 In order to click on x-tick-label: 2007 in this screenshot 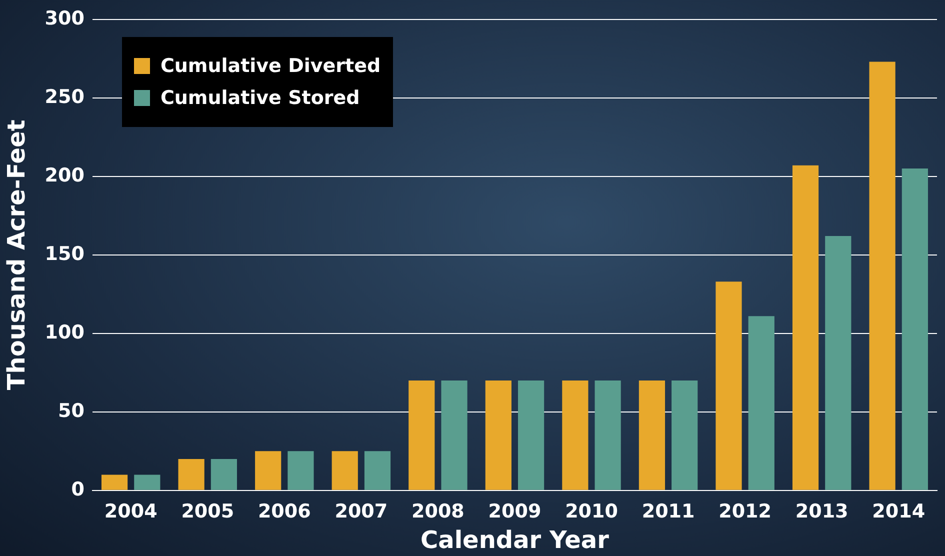, I will do `click(361, 511)`.